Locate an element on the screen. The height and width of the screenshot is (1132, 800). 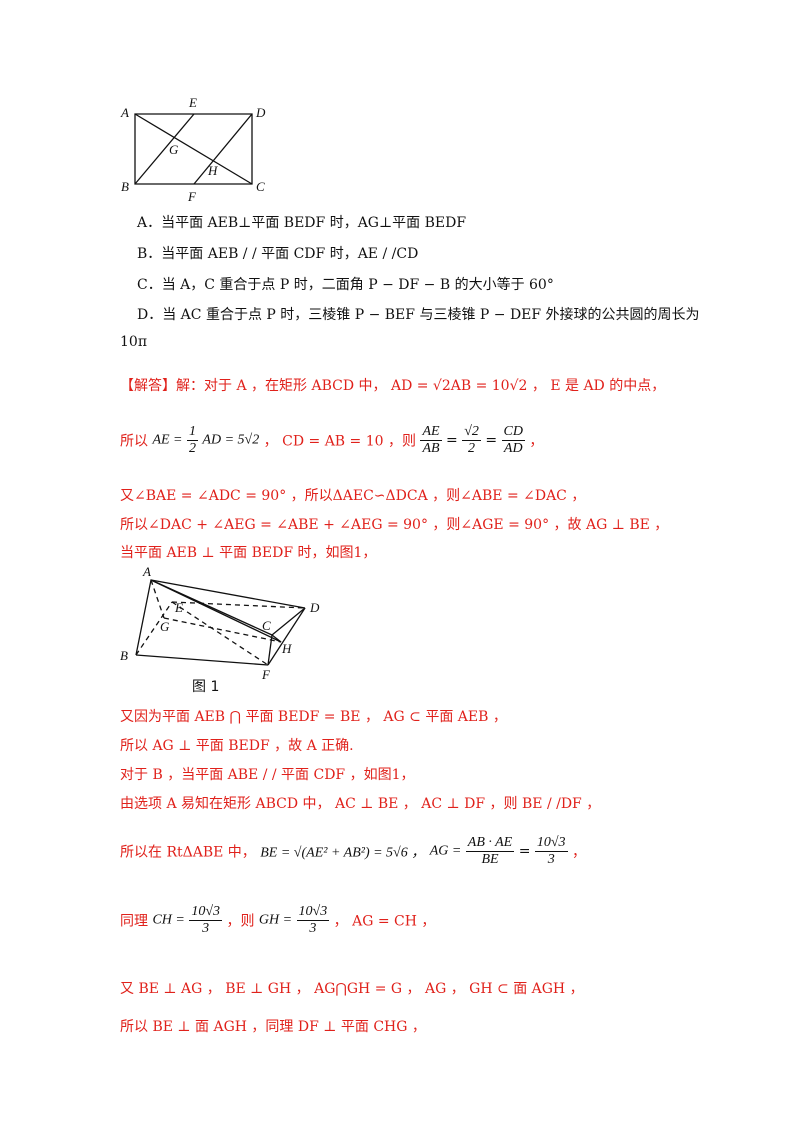
fraction-cd-ad: CD AD is located at coordinates (513, 440).